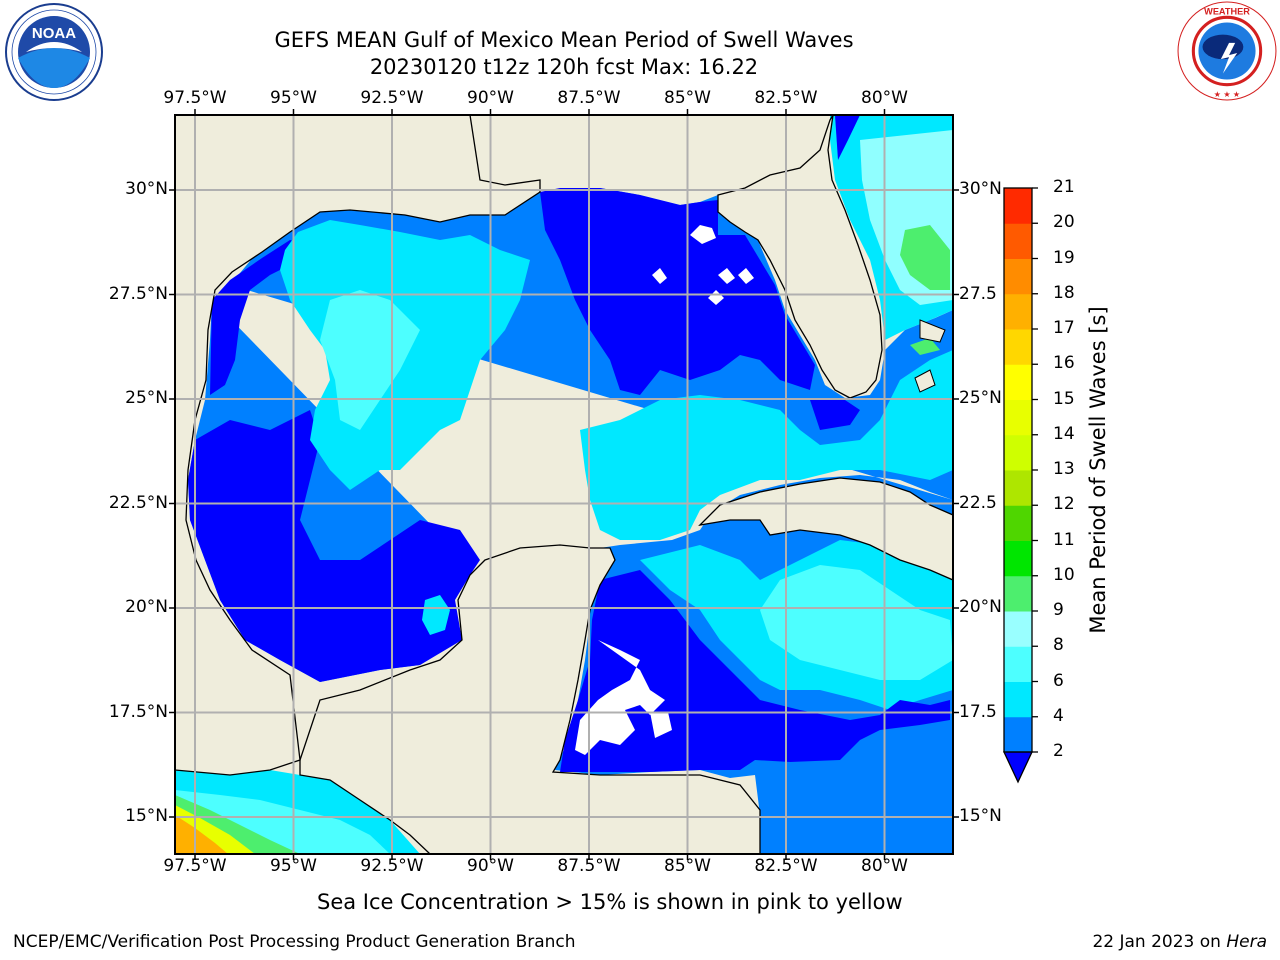  Describe the element at coordinates (138, 293) in the screenshot. I see `left-lat-label: 27.5°N` at that location.